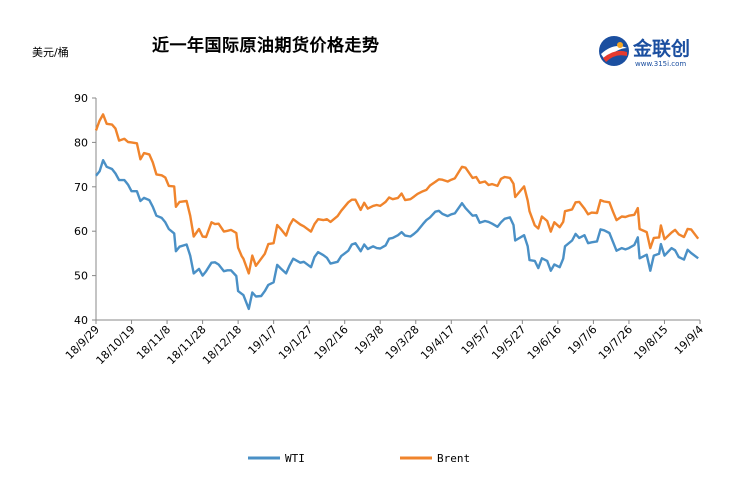 The height and width of the screenshot is (495, 732). I want to click on x-tick-label: 19/8/15, so click(650, 342).